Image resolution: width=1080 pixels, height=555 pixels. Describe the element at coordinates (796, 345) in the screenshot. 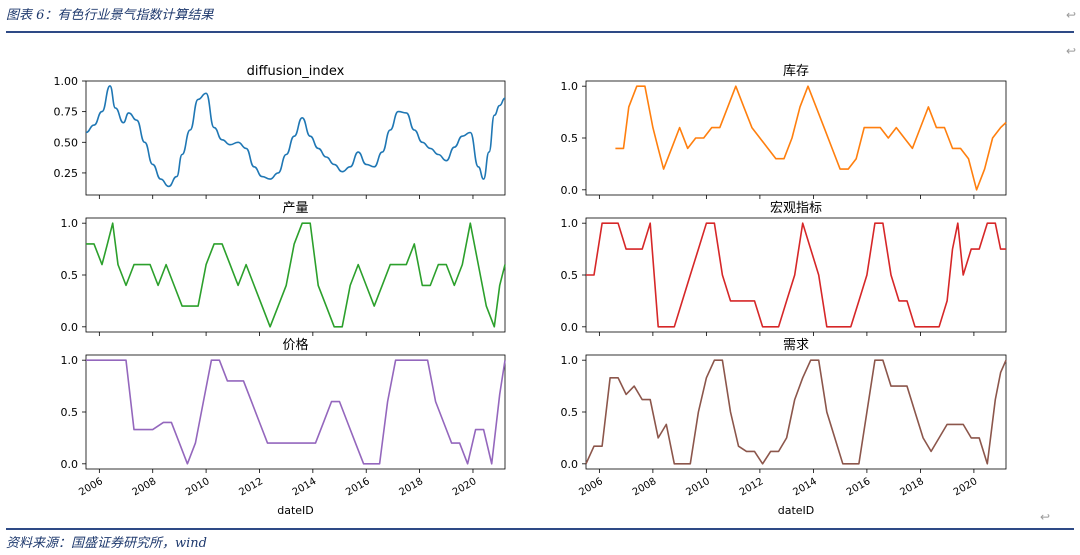

I see `chart-title: 需求` at that location.